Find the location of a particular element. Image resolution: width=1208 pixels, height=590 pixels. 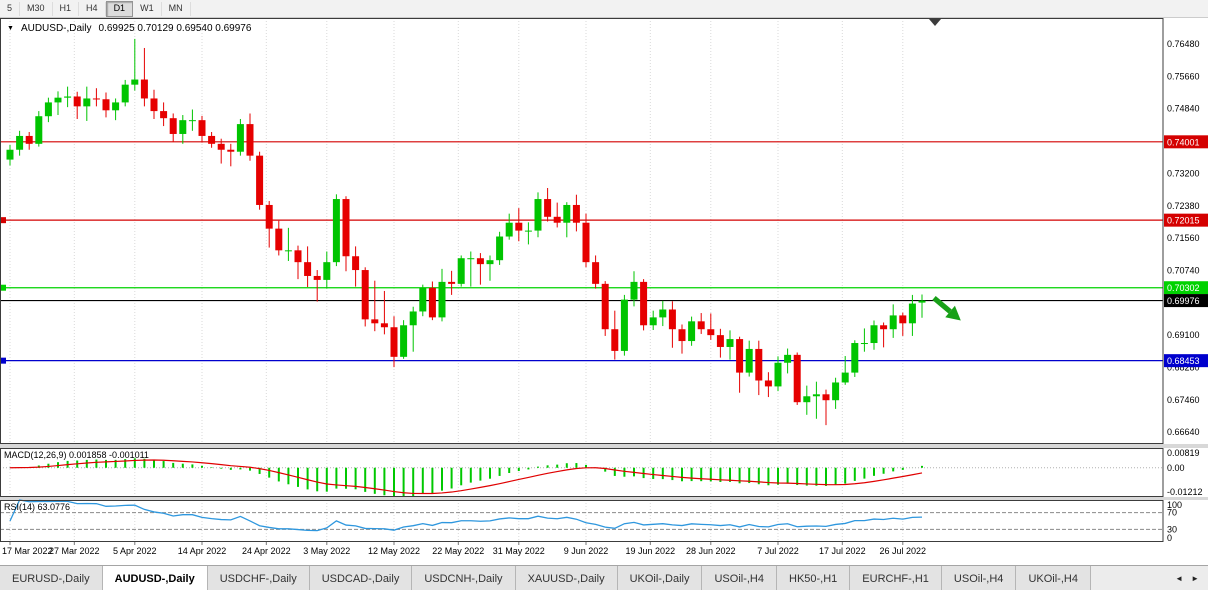

svg-text: 0.67460 is located at coordinates (1183, 400).